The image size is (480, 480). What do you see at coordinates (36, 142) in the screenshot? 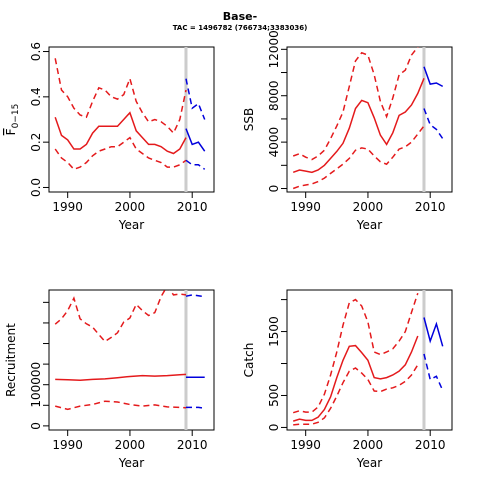
I see `y-tick-label: 0.2` at bounding box center [36, 142].